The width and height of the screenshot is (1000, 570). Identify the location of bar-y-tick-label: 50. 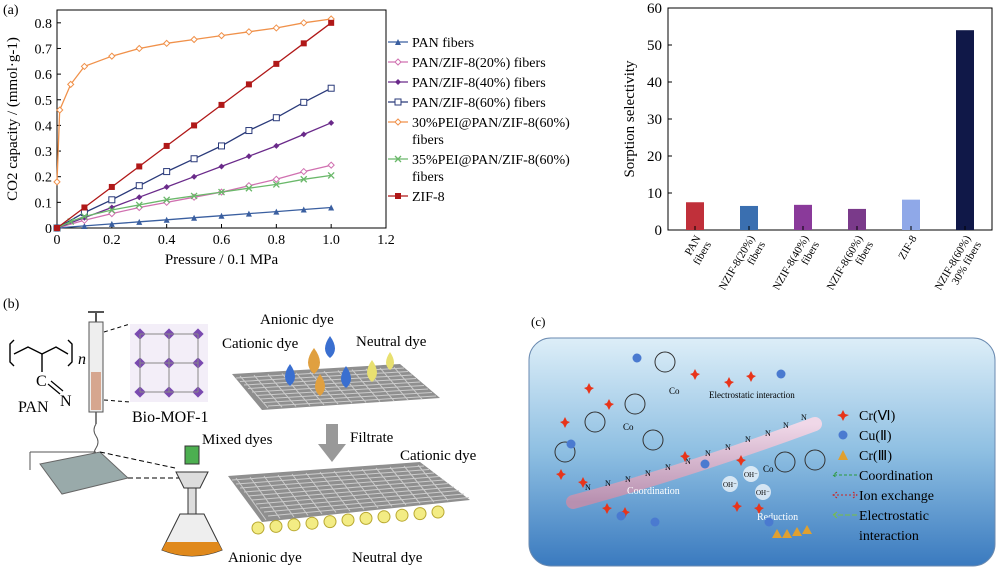
(654, 46).